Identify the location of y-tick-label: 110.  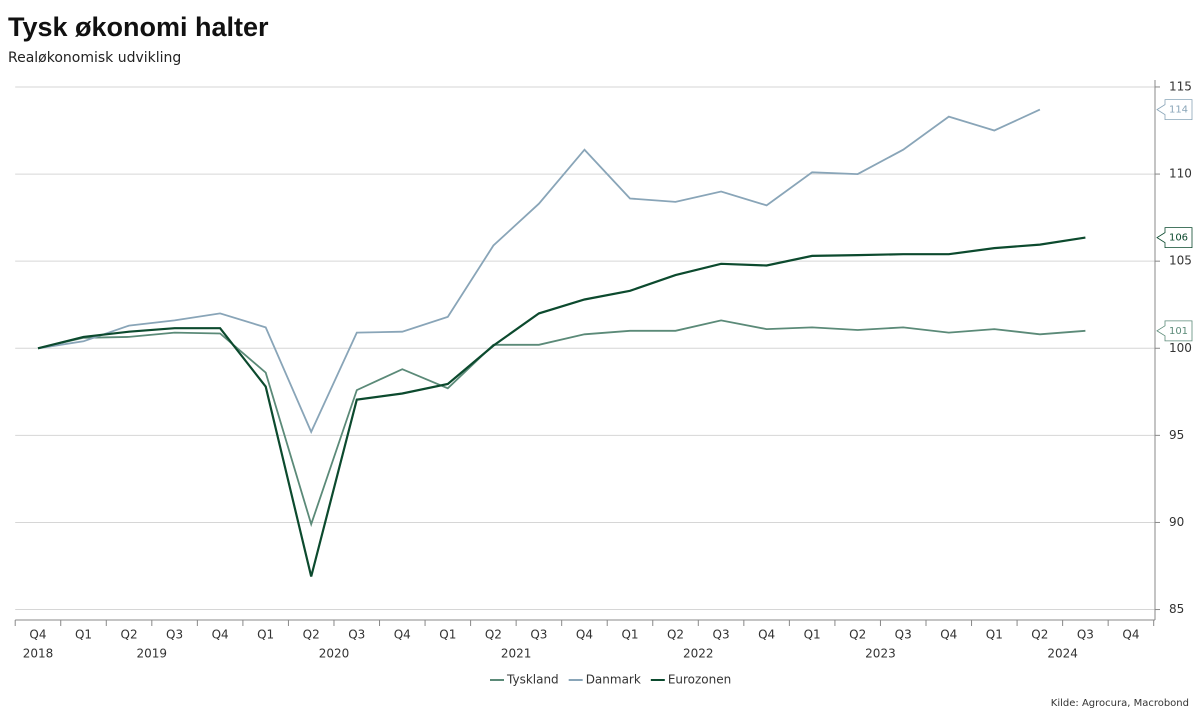
(1180, 174).